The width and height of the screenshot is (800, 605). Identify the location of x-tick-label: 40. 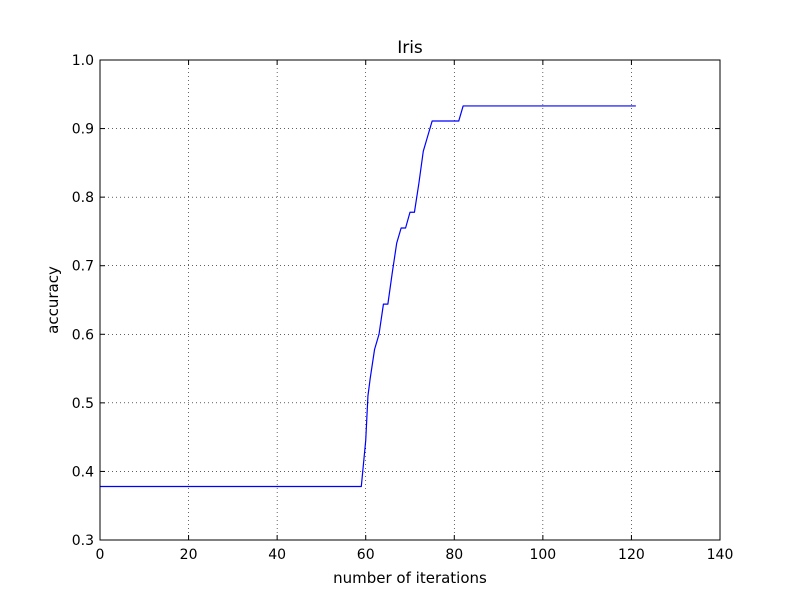
(277, 555).